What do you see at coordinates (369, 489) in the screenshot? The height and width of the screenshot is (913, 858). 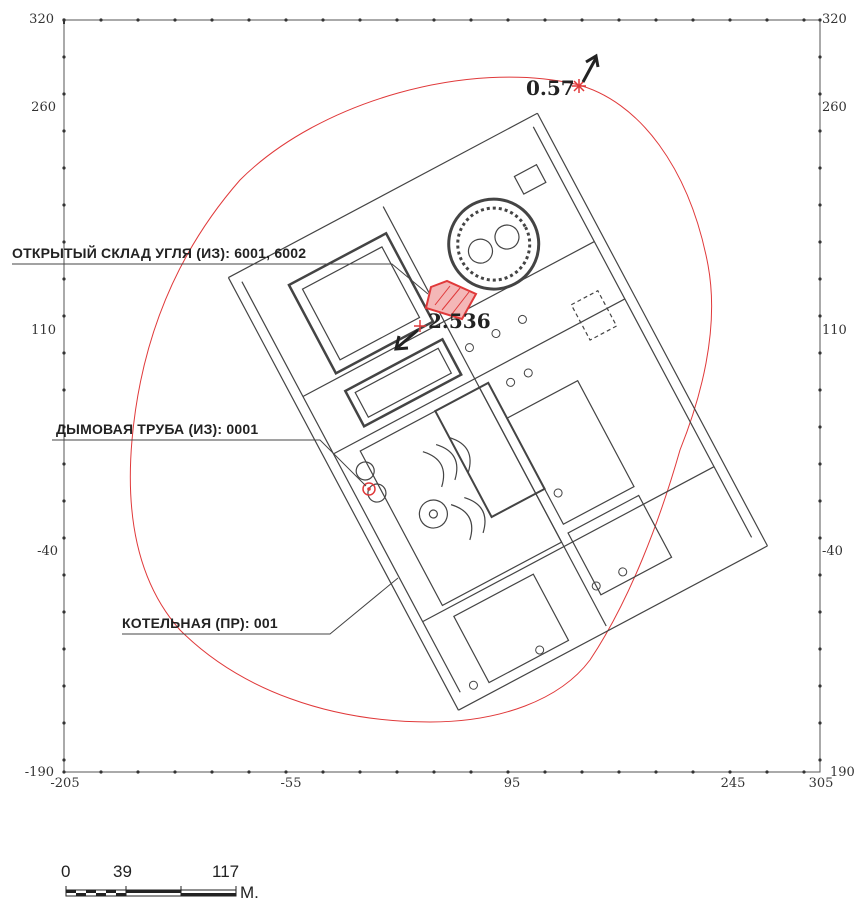 I see `chimney-source` at bounding box center [369, 489].